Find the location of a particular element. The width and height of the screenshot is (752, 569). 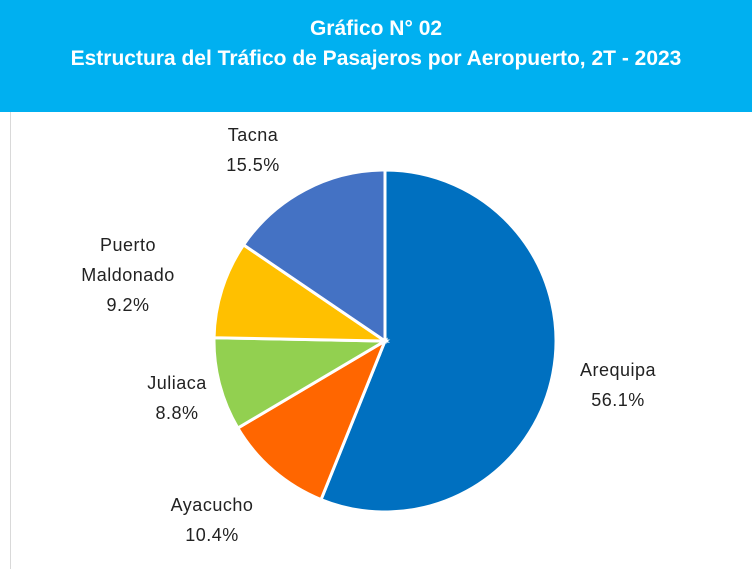

slice-label: Puerto Maldonado 9.2% is located at coordinates (128, 275).